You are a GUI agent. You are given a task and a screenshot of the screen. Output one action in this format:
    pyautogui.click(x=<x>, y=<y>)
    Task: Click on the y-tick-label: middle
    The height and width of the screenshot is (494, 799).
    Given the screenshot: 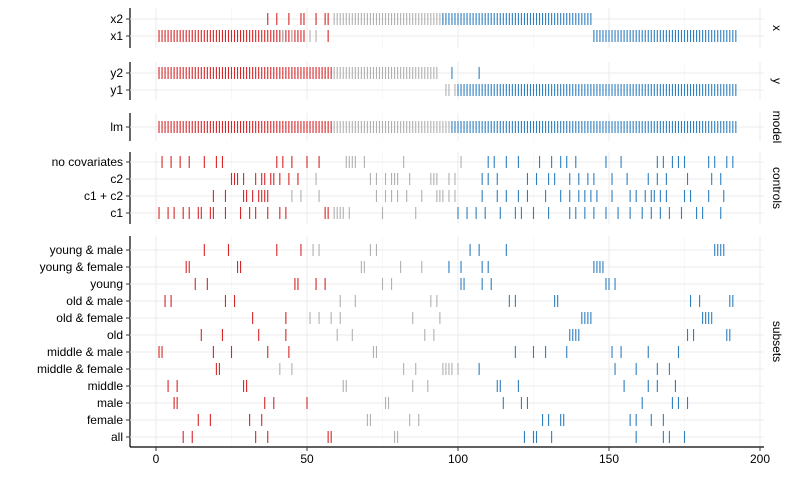 What is the action you would take?
    pyautogui.click(x=106, y=386)
    